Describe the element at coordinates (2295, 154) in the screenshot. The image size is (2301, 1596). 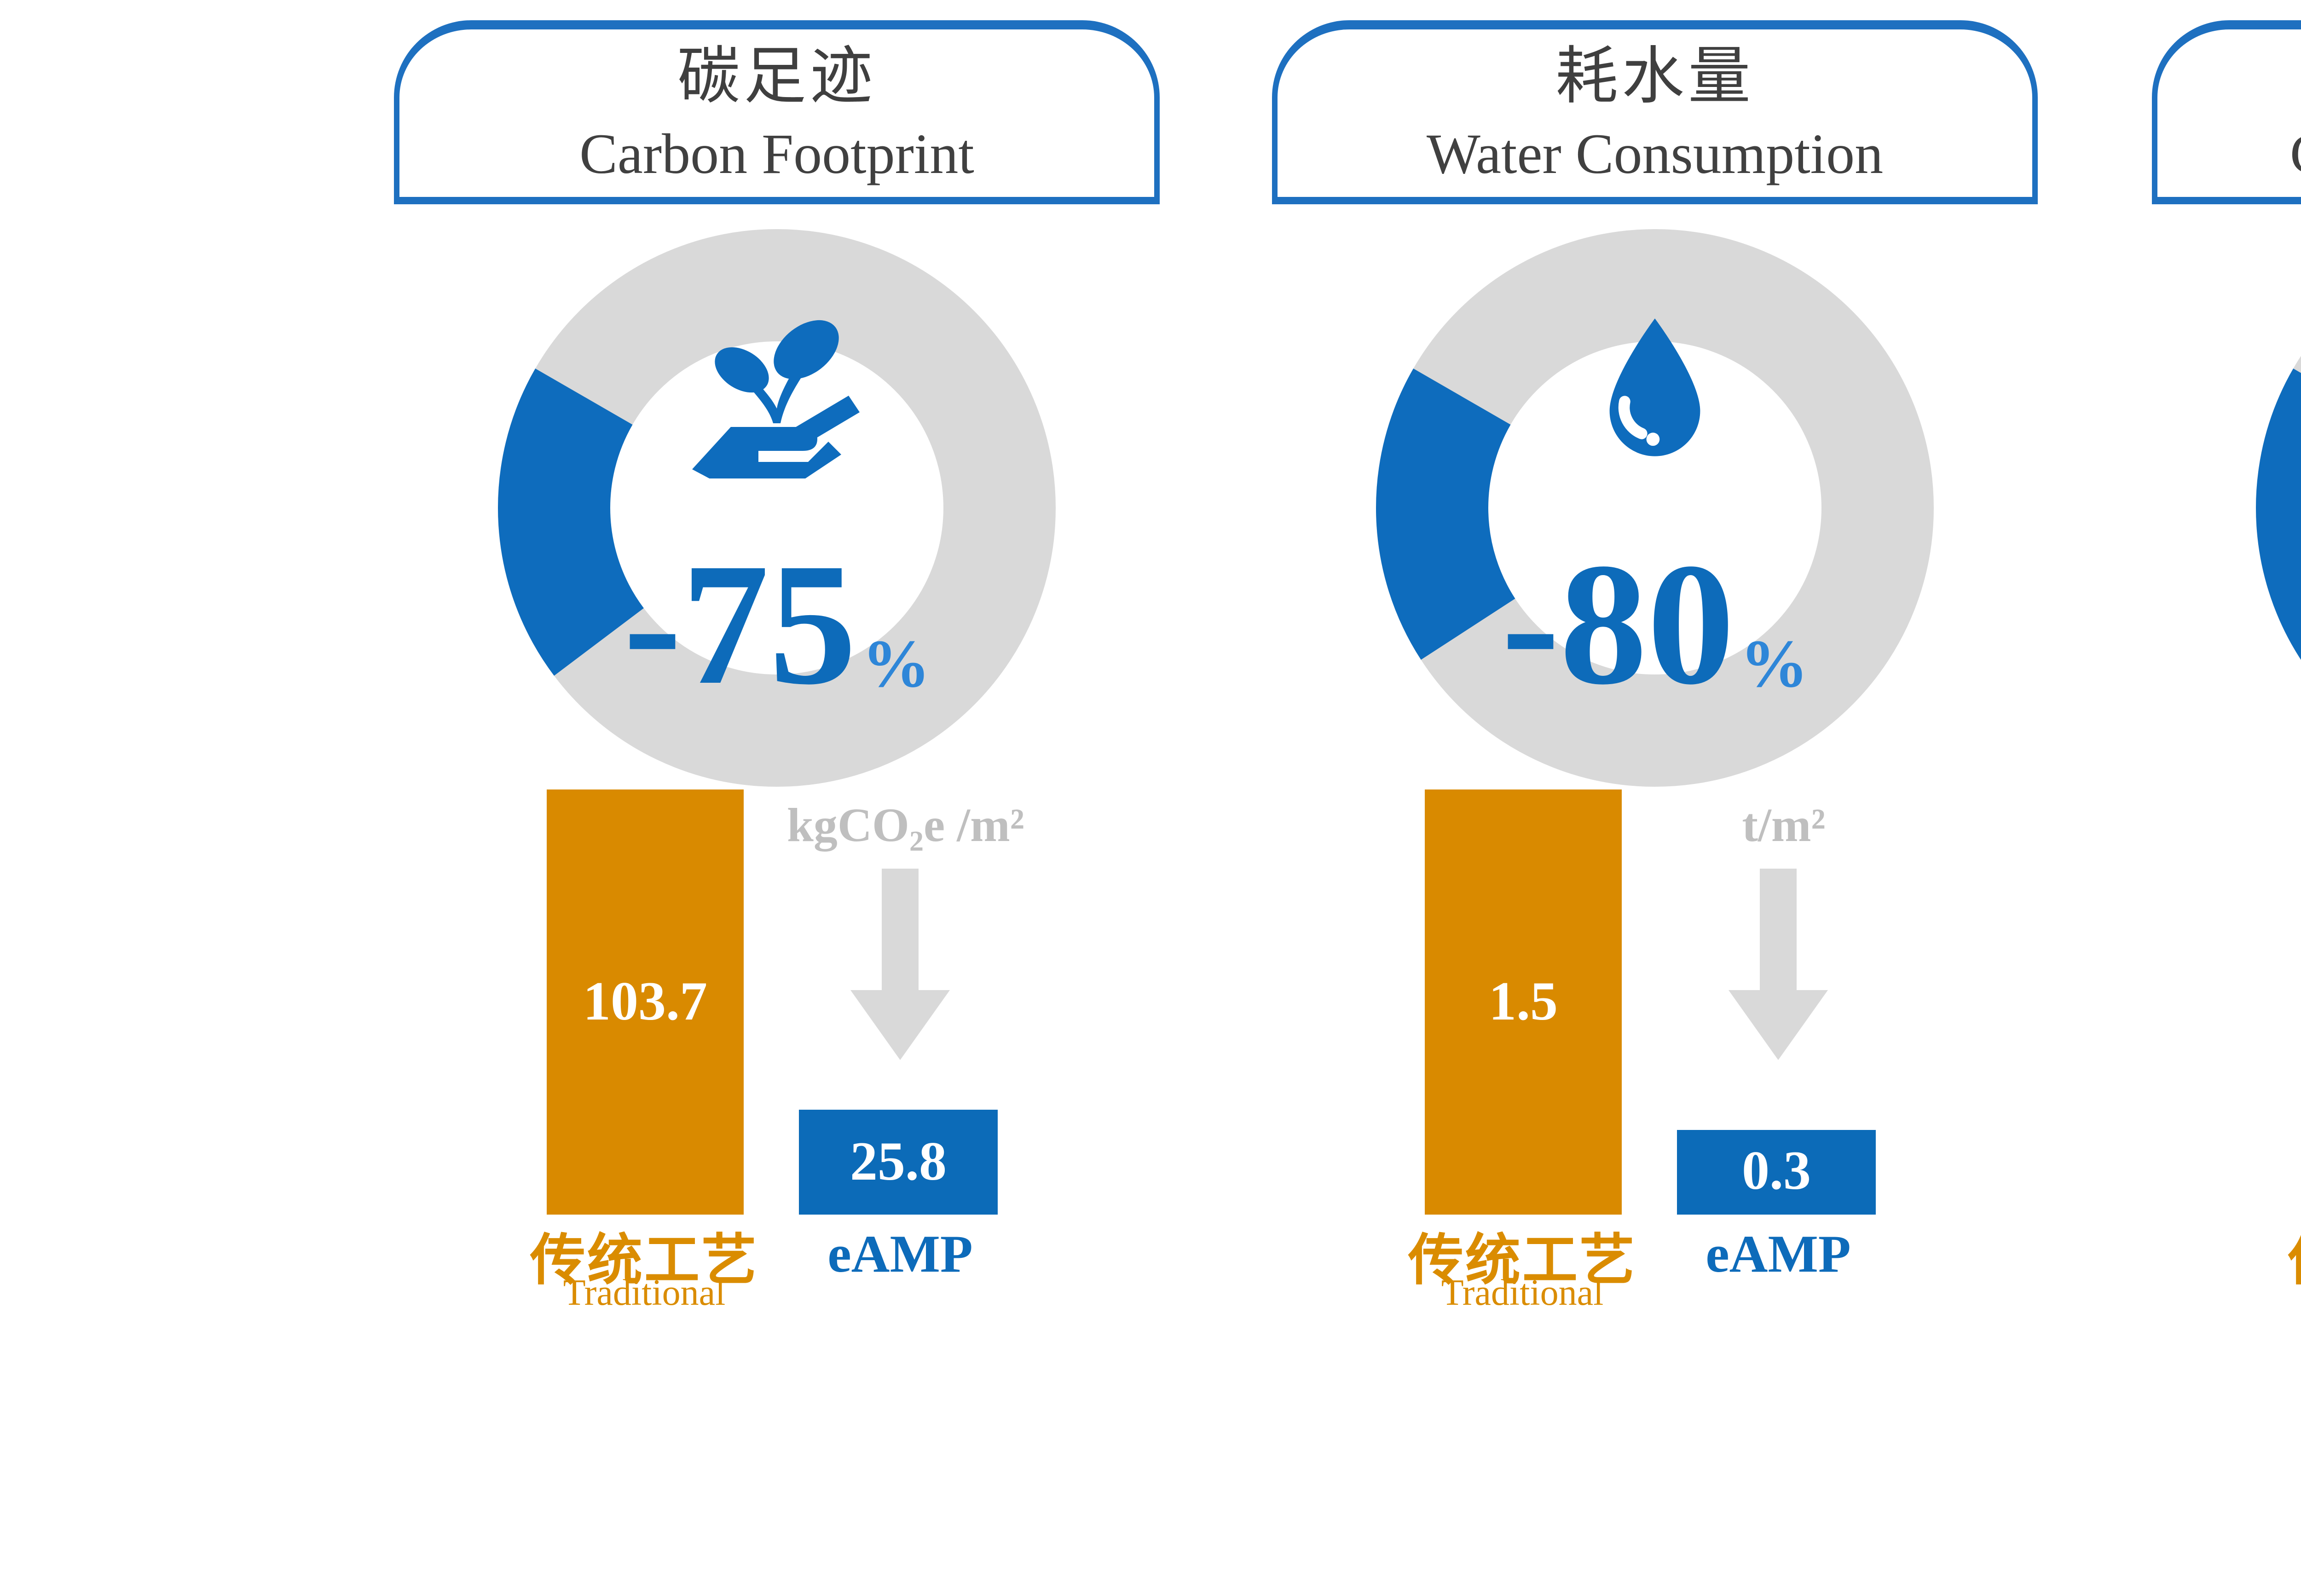
I see `metric-title-en: Copper Consumption` at that location.